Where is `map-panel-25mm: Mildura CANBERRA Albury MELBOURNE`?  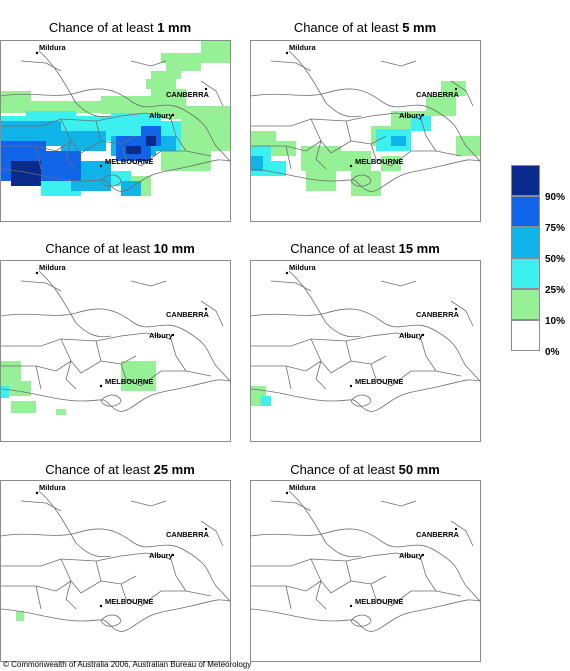
map-panel-25mm: Mildura CANBERRA Albury MELBOURNE is located at coordinates (115, 571).